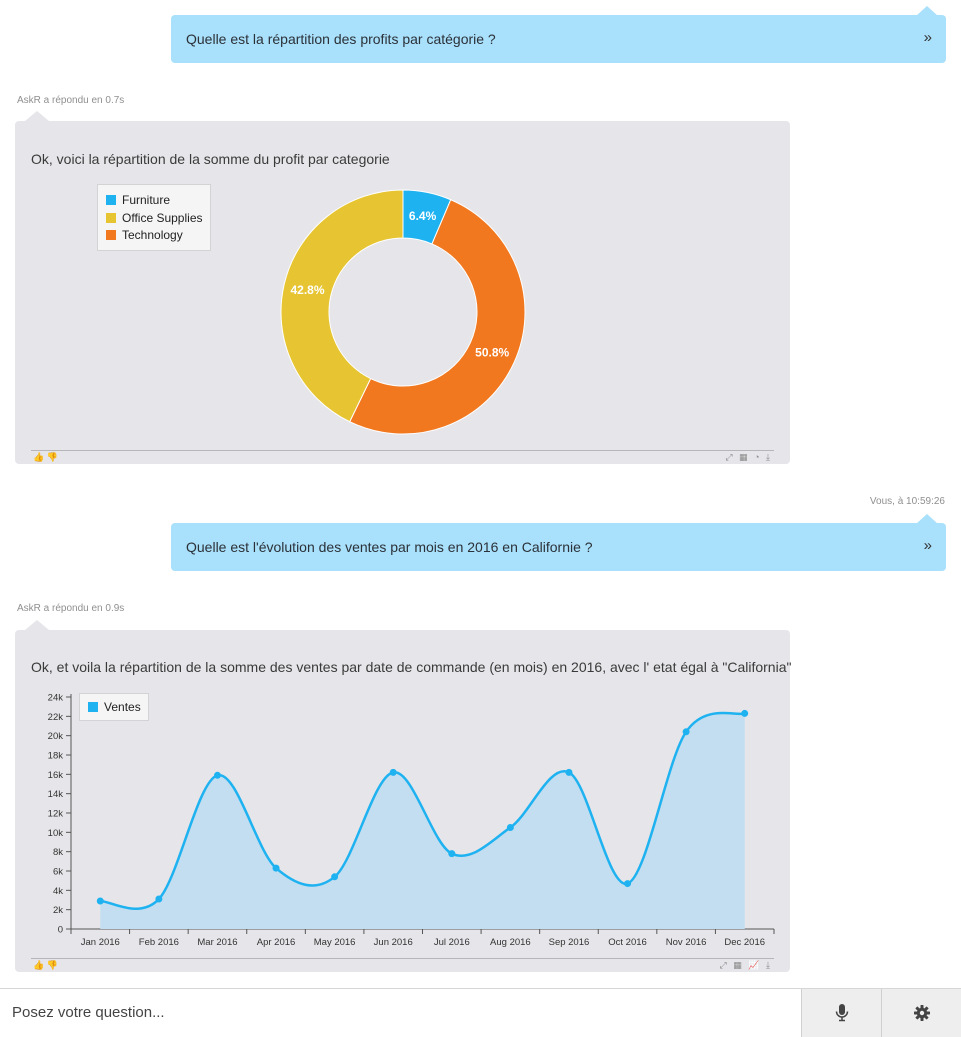 The image size is (961, 1037). Describe the element at coordinates (492, 353) in the screenshot. I see `donut-data-label: 50.8%` at that location.